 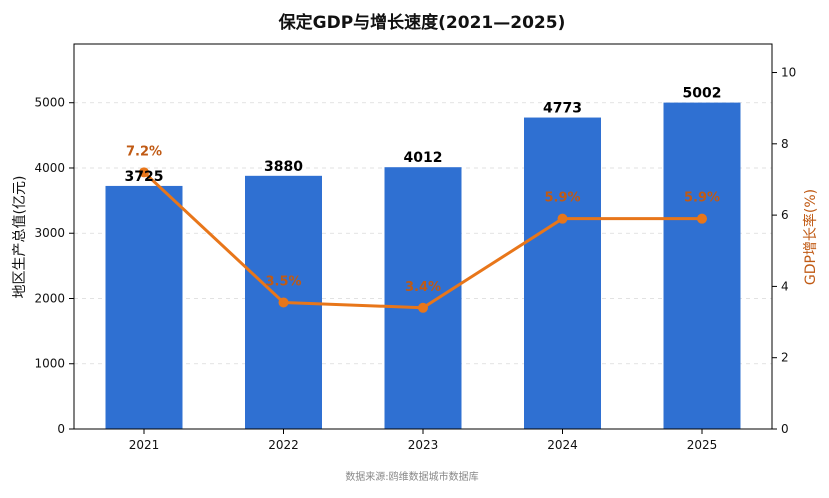 I want to click on left-axis-tick-label: 3000, so click(x=49, y=233).